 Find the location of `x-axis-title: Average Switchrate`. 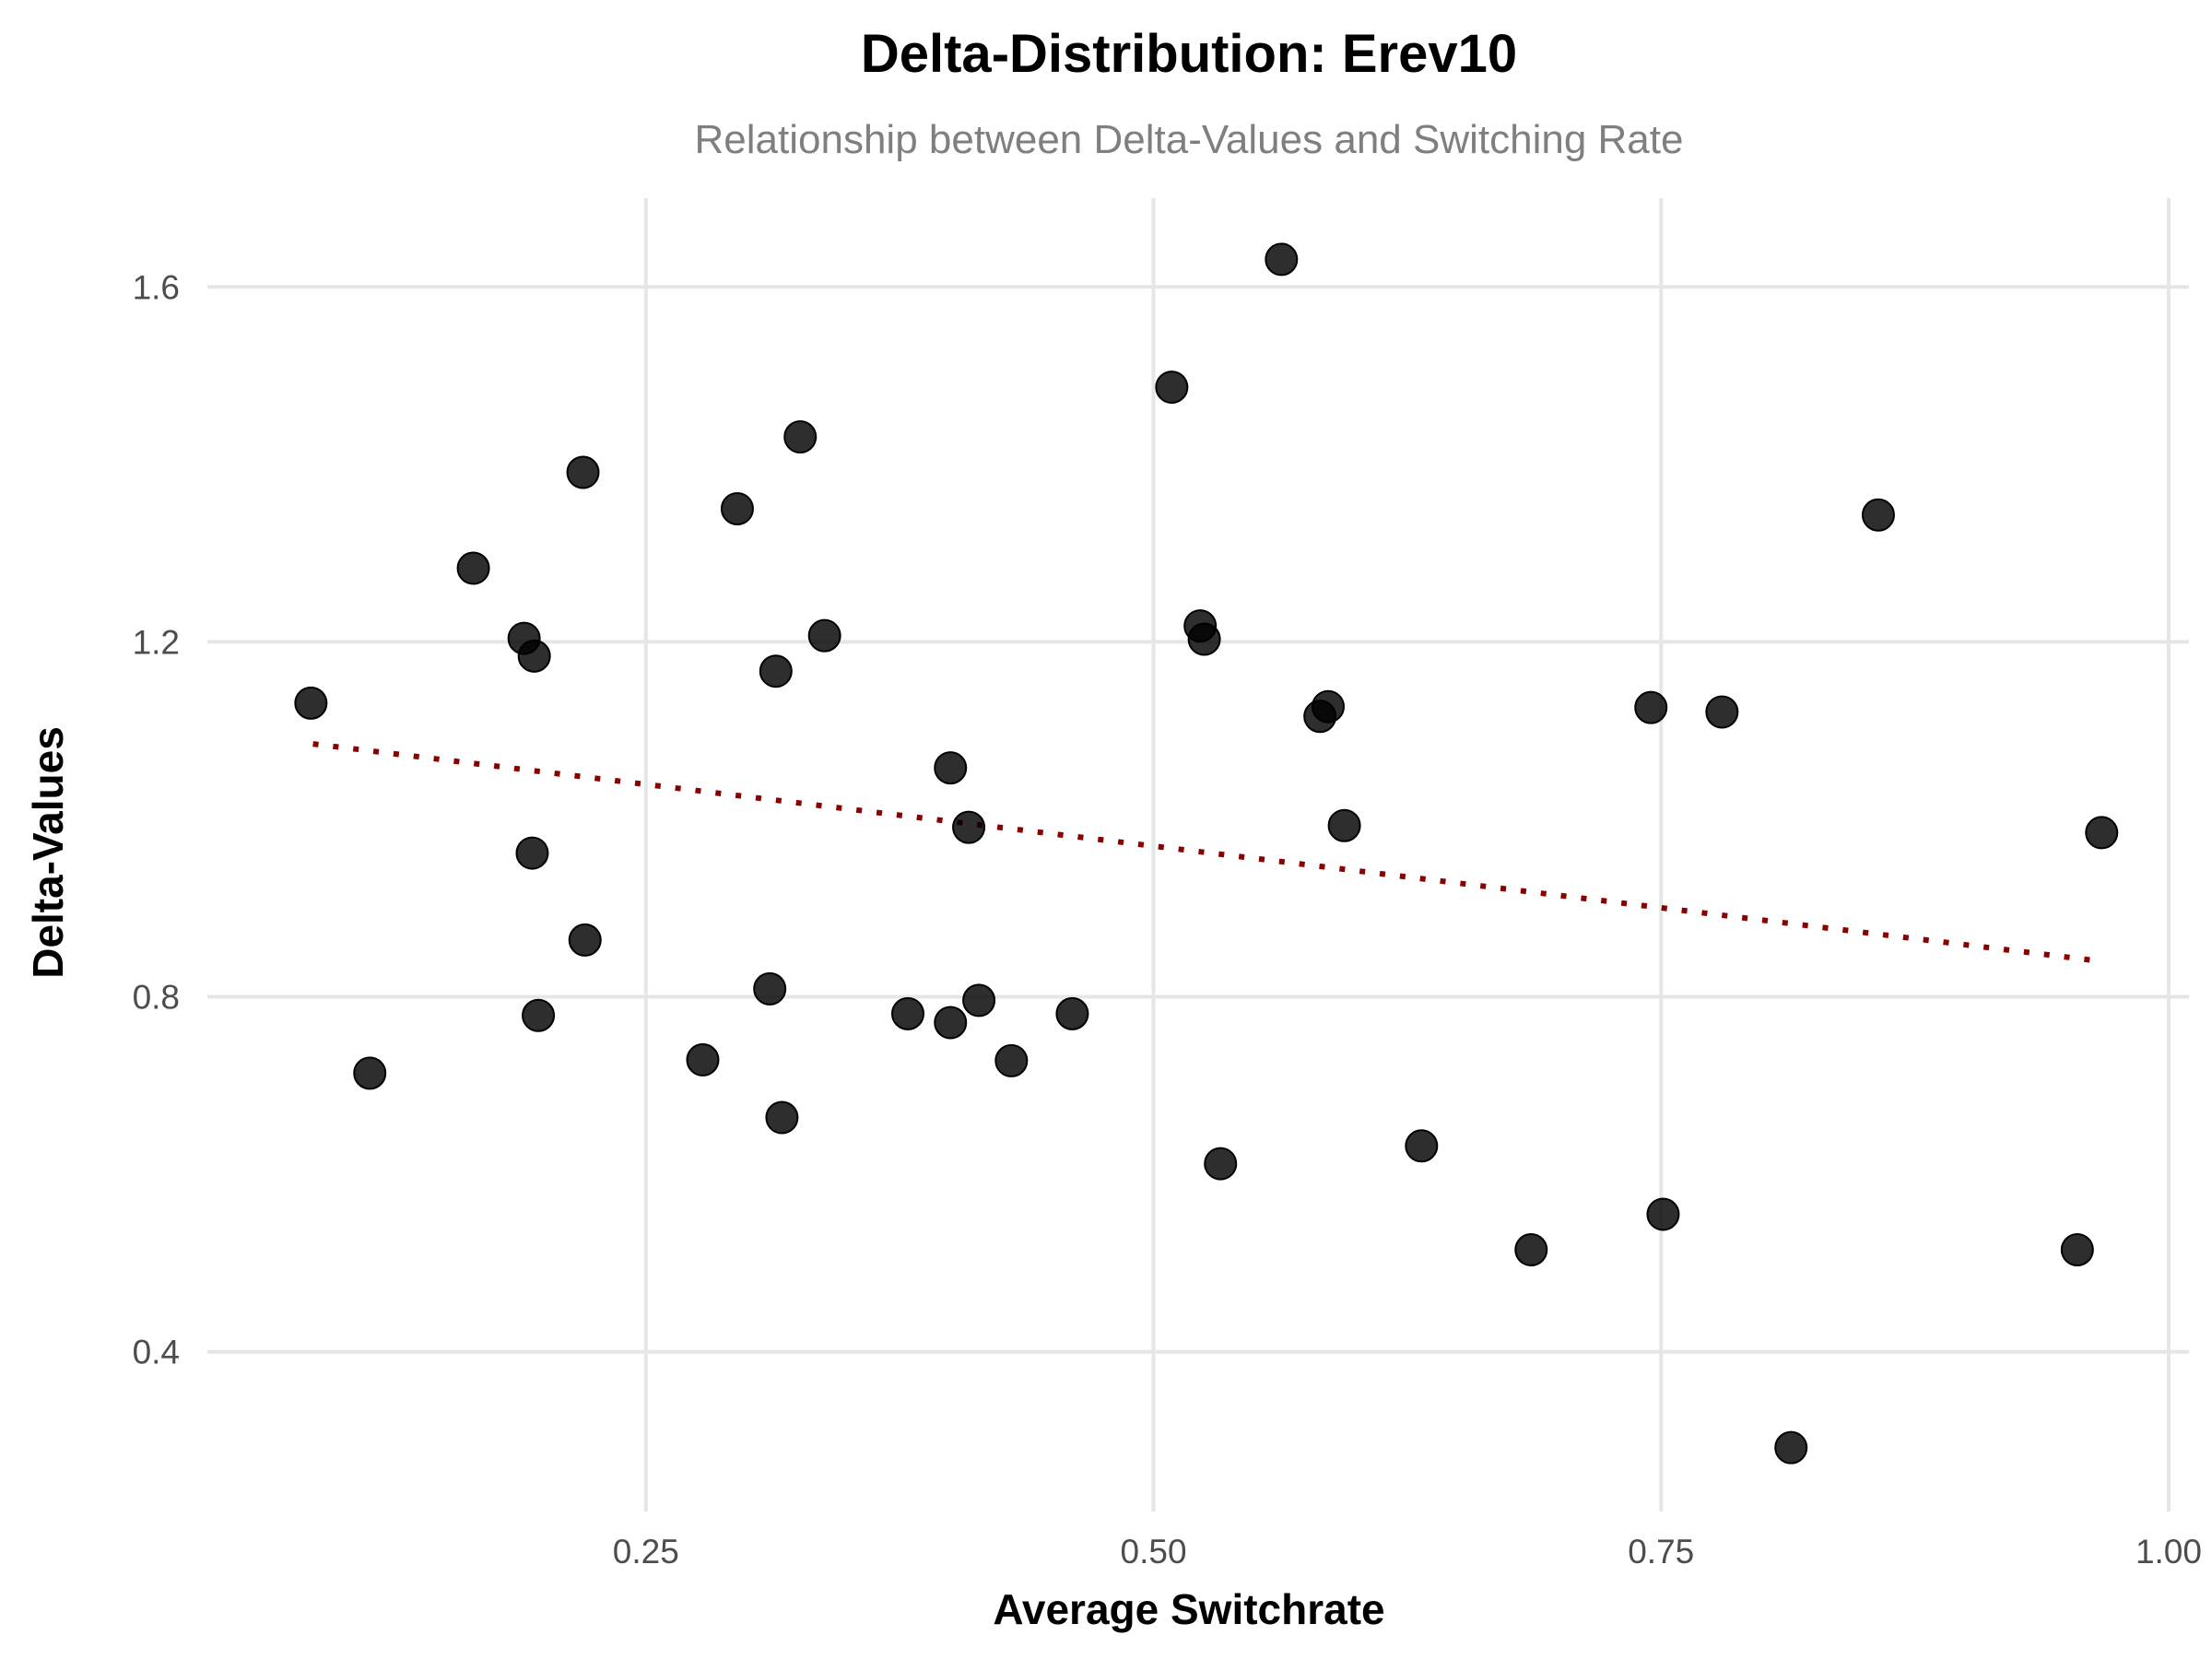

x-axis-title: Average Switchrate is located at coordinates (1188, 1609).